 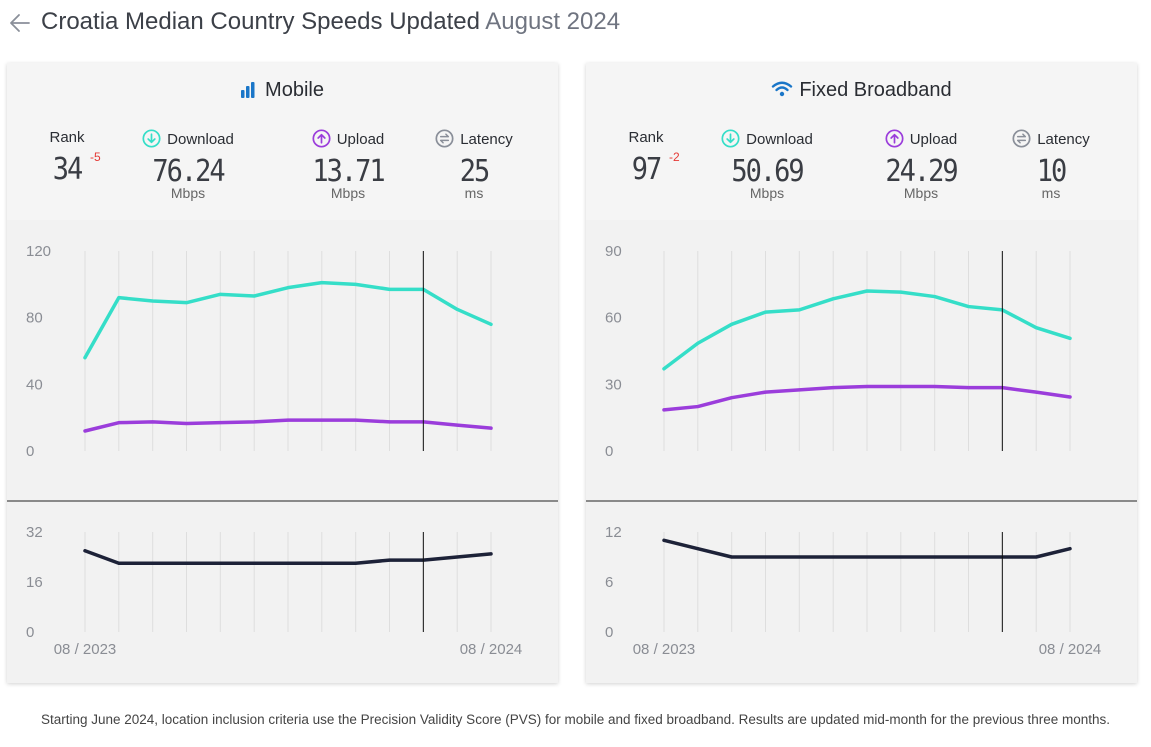 I want to click on y-tick-label: 80, so click(x=34, y=318).